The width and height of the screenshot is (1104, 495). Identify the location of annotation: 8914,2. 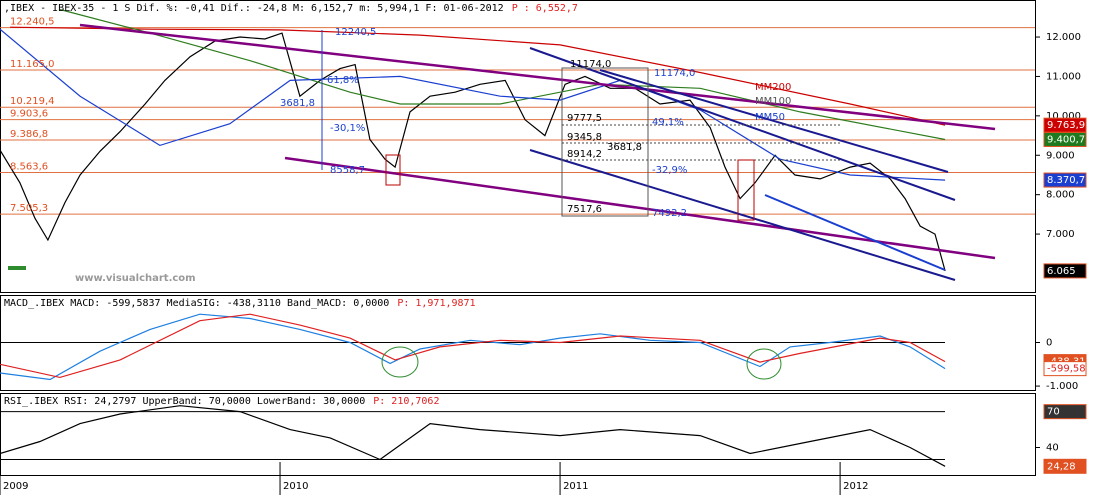
(584, 154).